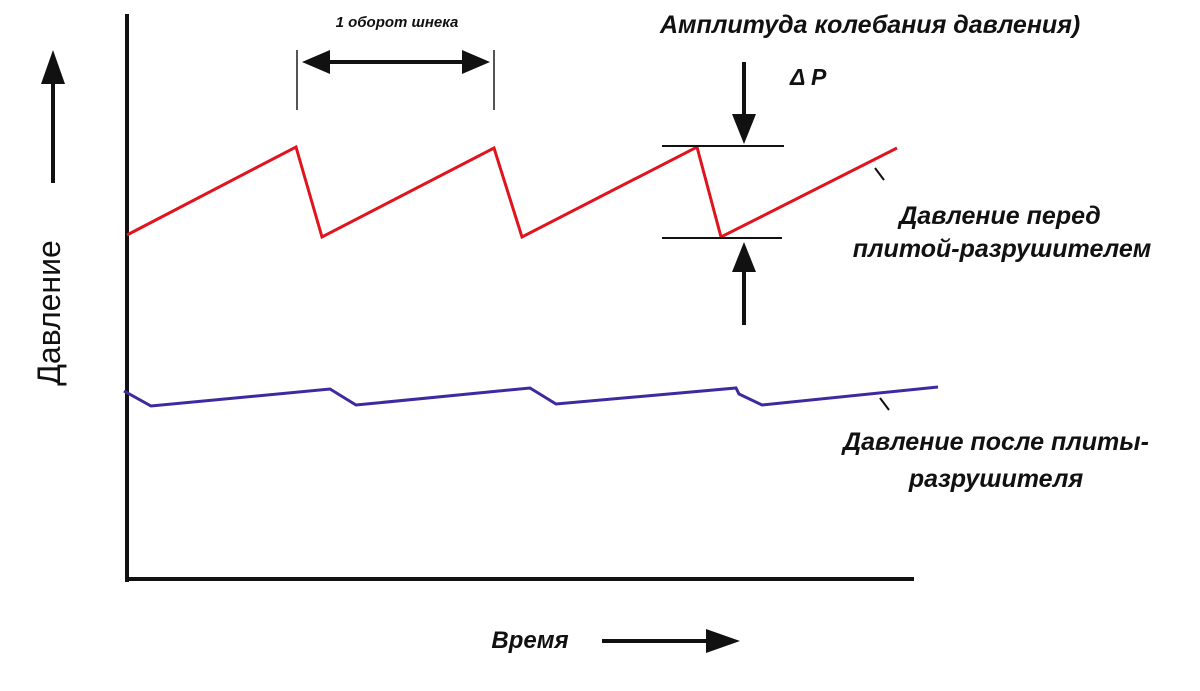  What do you see at coordinates (869, 25) in the screenshot?
I see `amplitude-label: Амплитуда колебания давления)` at bounding box center [869, 25].